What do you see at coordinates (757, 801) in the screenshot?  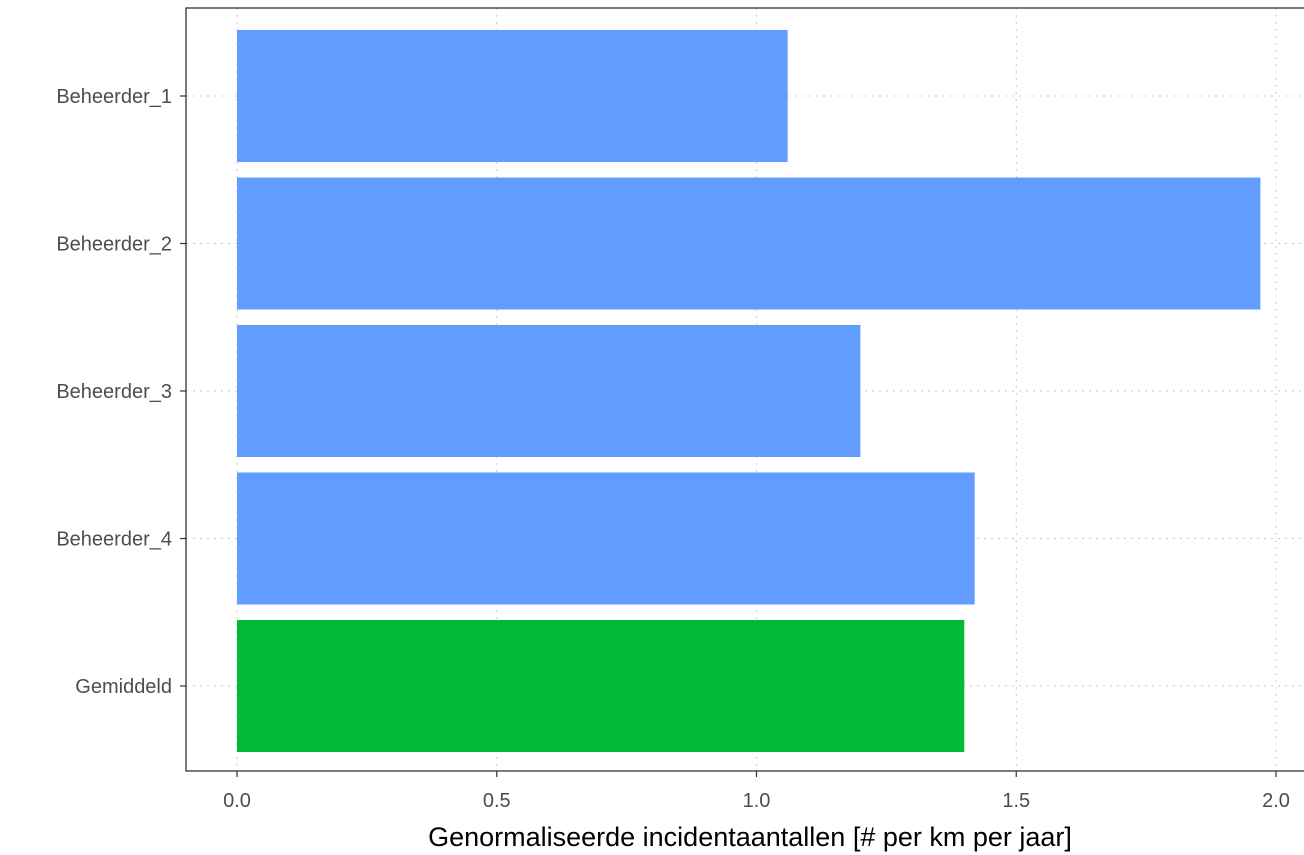 I see `x-tick-label: 1.0` at bounding box center [757, 801].